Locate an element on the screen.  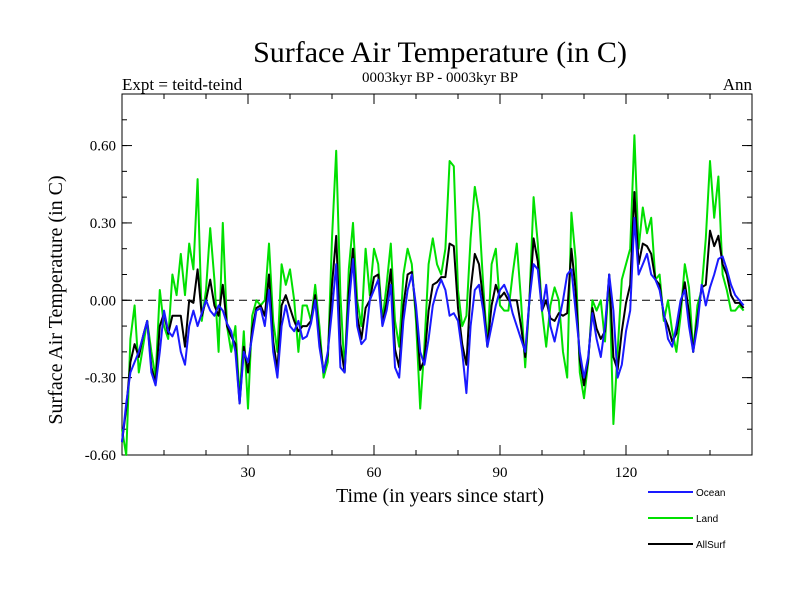
legend-label-land: Land is located at coordinates (707, 519).